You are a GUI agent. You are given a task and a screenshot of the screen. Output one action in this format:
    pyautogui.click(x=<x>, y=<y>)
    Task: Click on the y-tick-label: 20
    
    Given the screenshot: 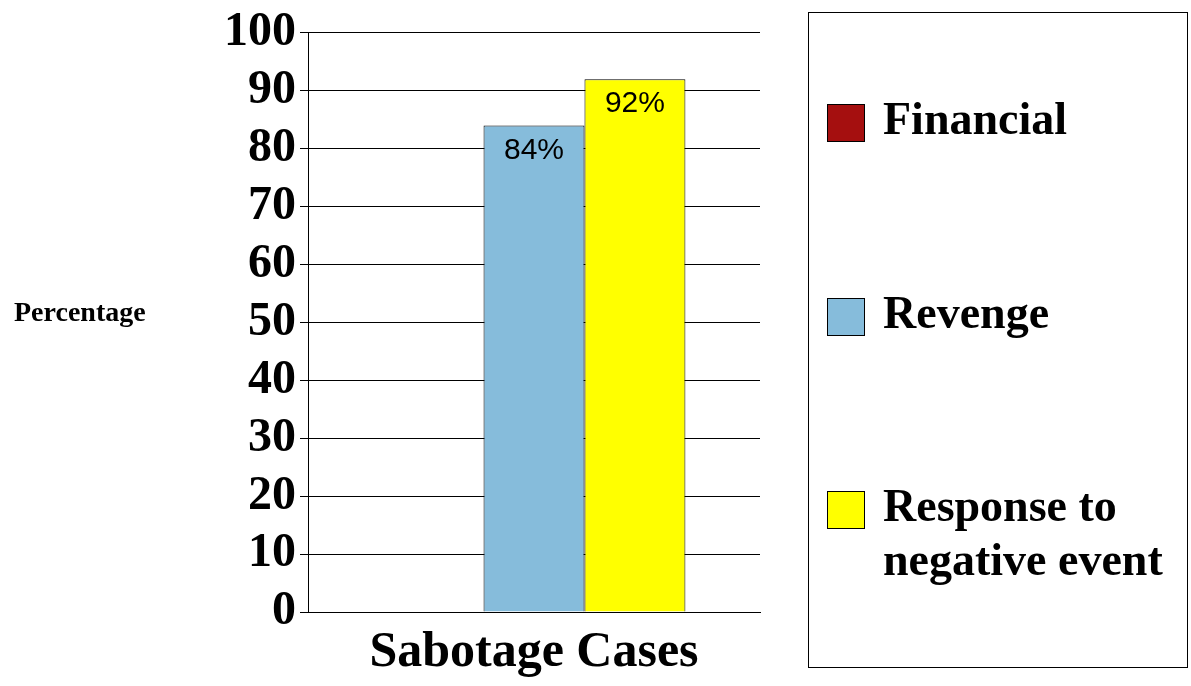 What is the action you would take?
    pyautogui.click(x=272, y=492)
    